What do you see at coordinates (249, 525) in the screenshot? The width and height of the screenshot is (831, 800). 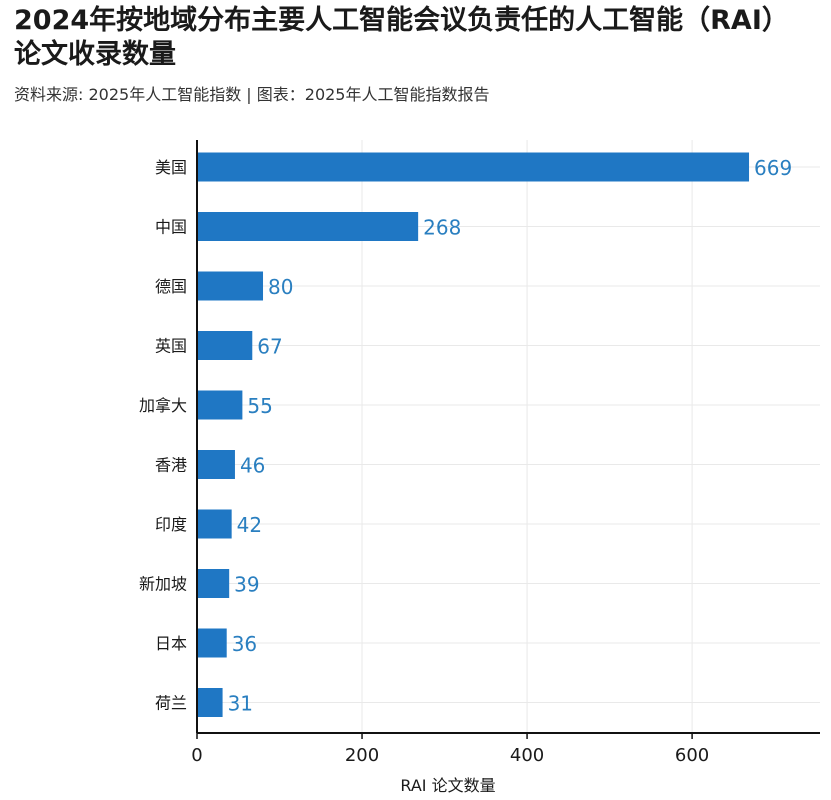 I see `value-label: 42` at bounding box center [249, 525].